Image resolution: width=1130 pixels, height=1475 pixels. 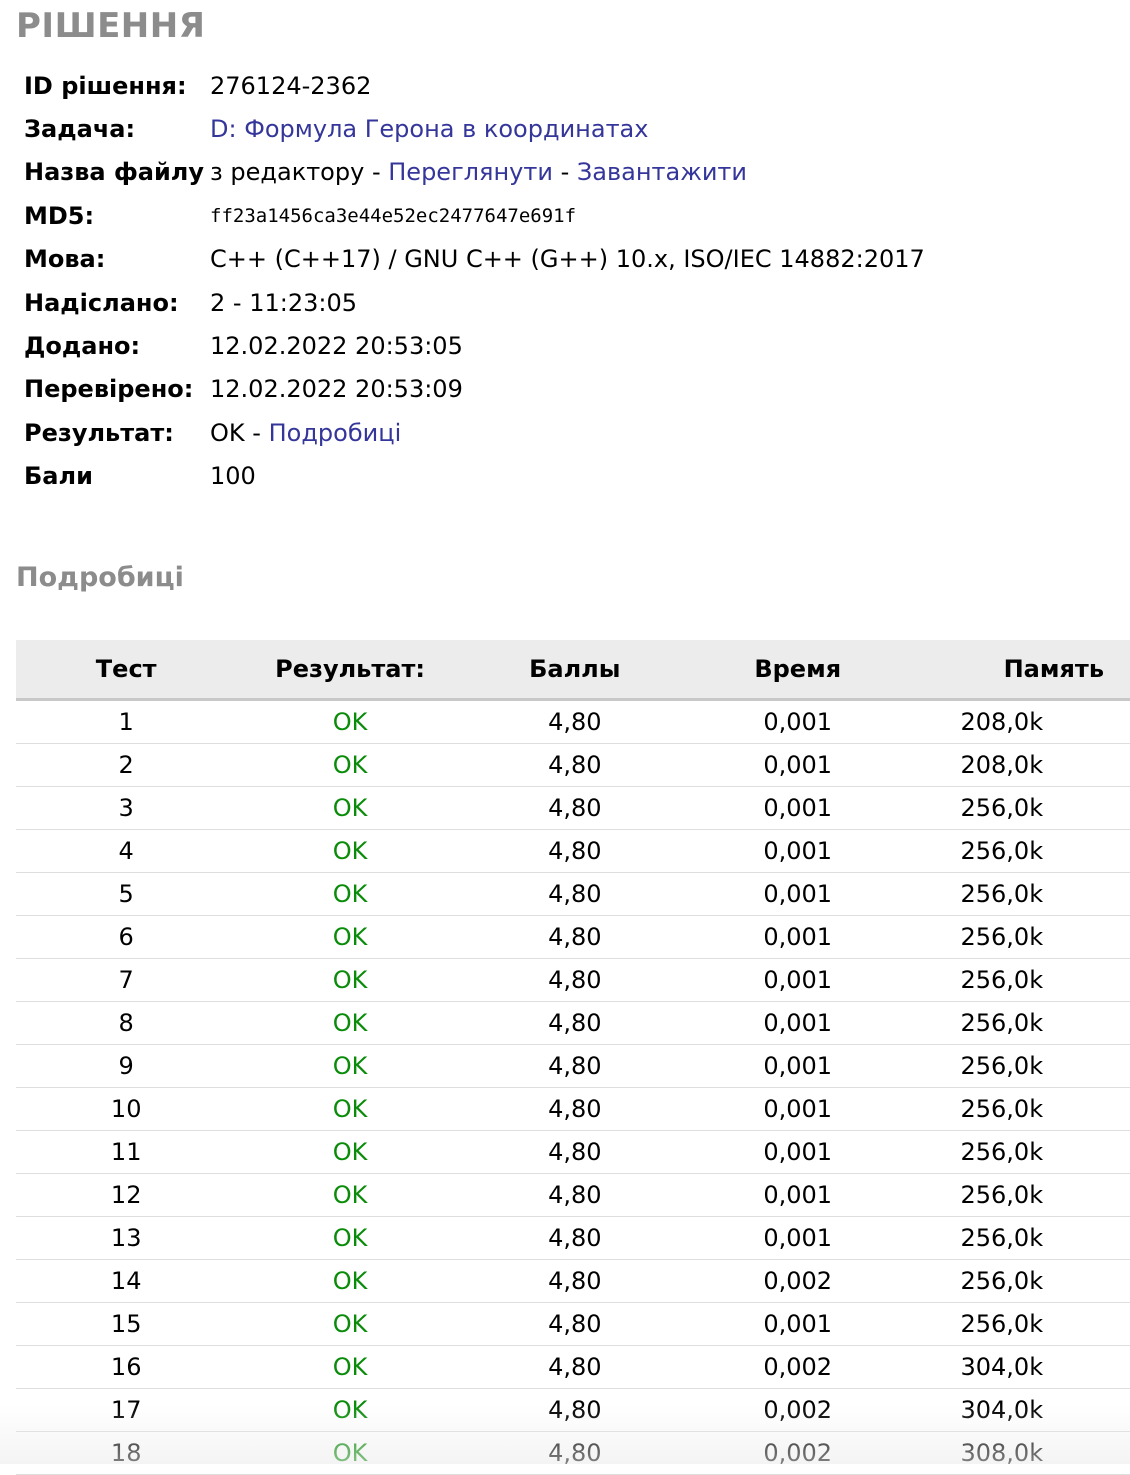 I want to click on test-number: 4, so click(x=126, y=851).